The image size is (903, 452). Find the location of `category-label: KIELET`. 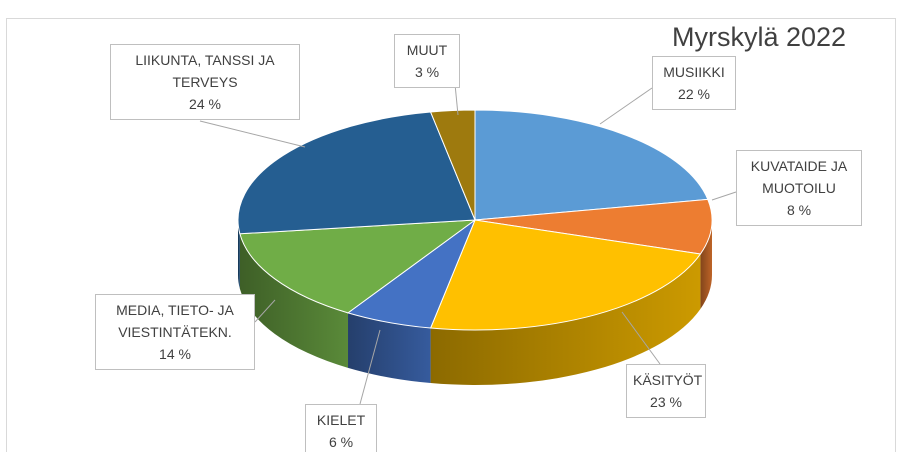

category-label: KIELET is located at coordinates (341, 420).